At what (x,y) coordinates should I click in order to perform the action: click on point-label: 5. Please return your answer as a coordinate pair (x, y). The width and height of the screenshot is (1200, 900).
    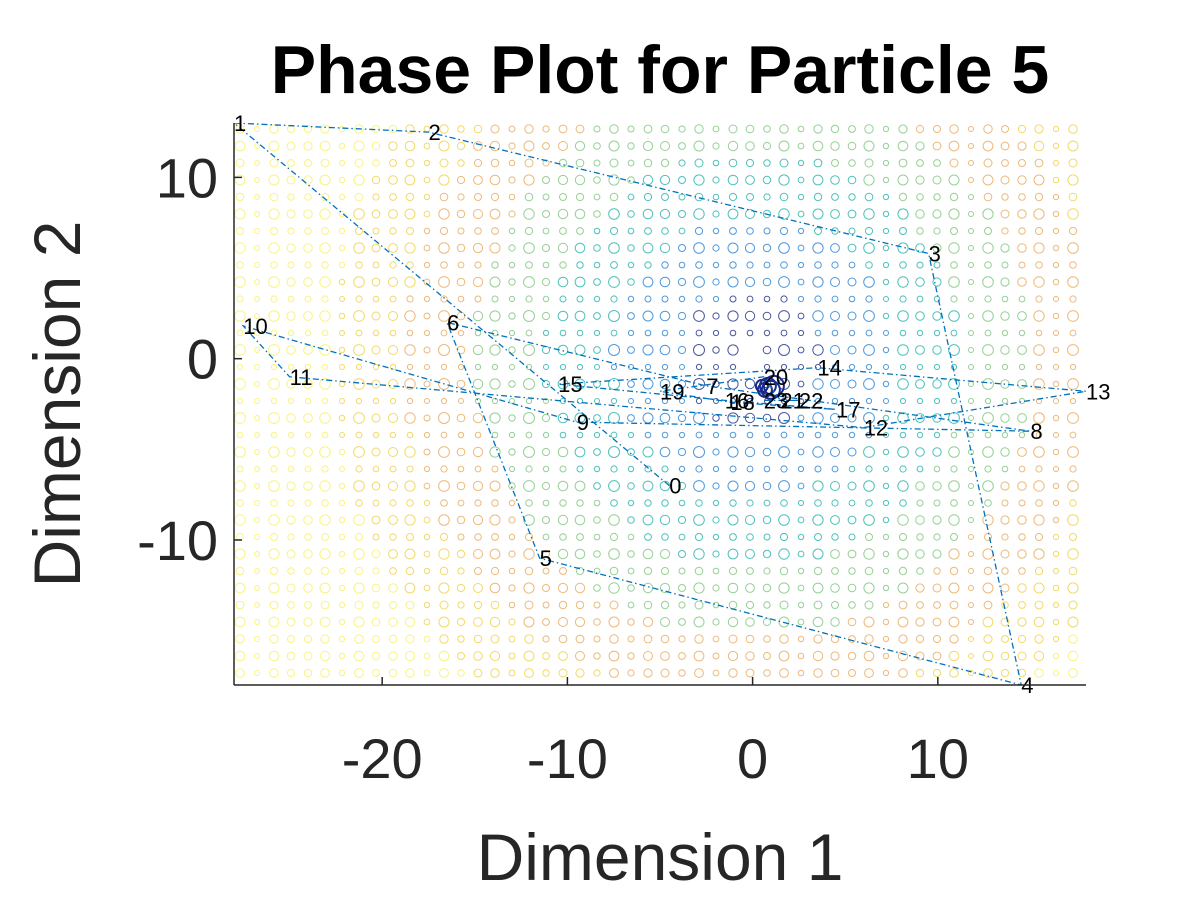
    Looking at the image, I should click on (546, 558).